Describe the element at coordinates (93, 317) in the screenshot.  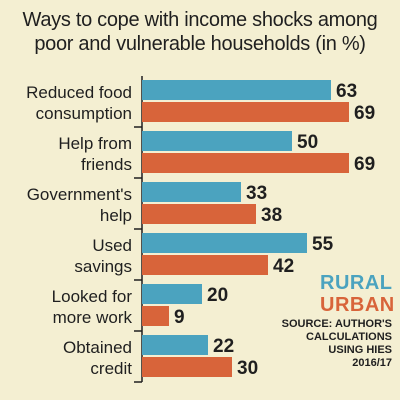
I see `category-label-line: more work` at that location.